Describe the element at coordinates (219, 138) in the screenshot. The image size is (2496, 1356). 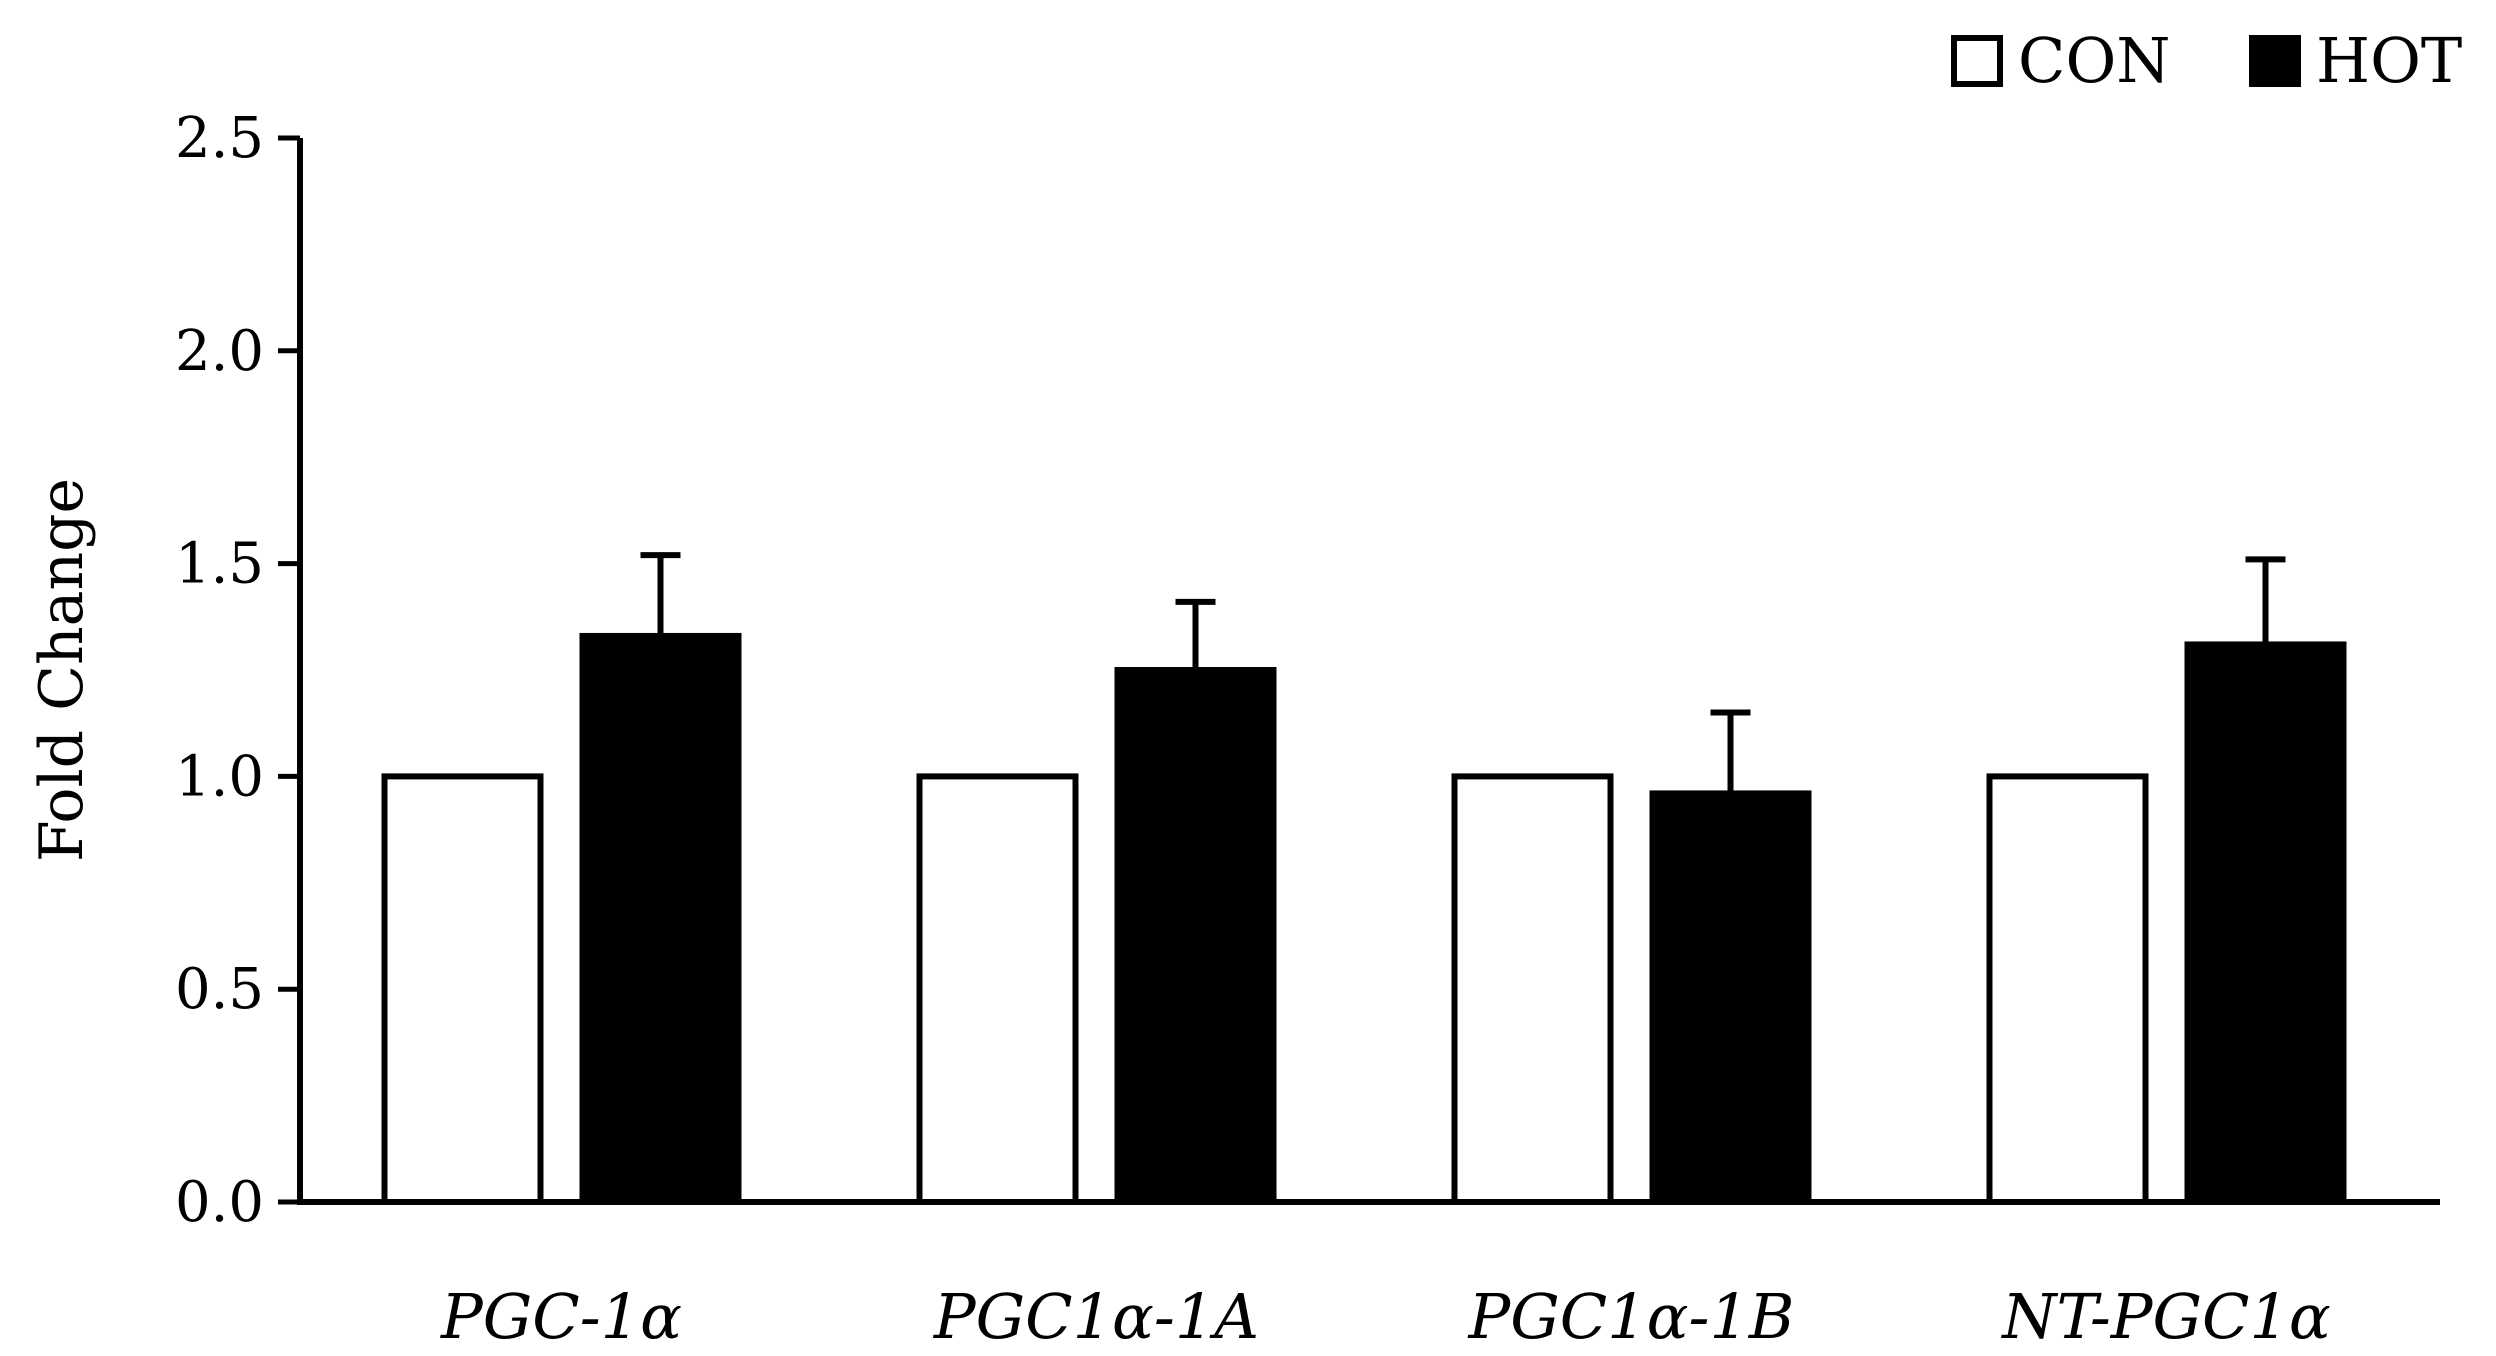
I see `y-tick-label: 2.5` at that location.